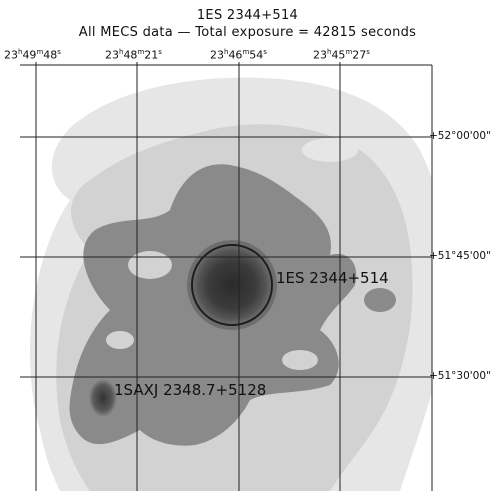 This screenshot has height=491, width=495. I want to click on image-title: 1ES 2344+514, so click(247, 15).